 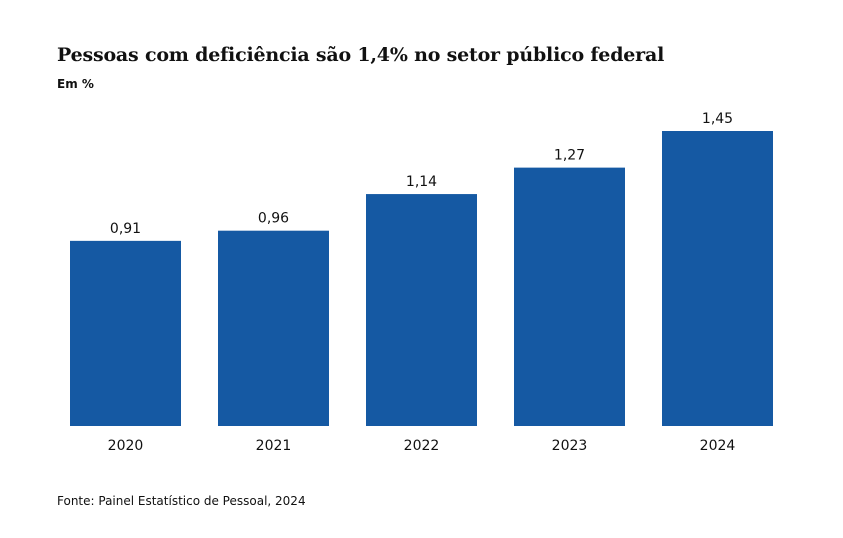 I want to click on bar-2024, so click(x=717, y=278).